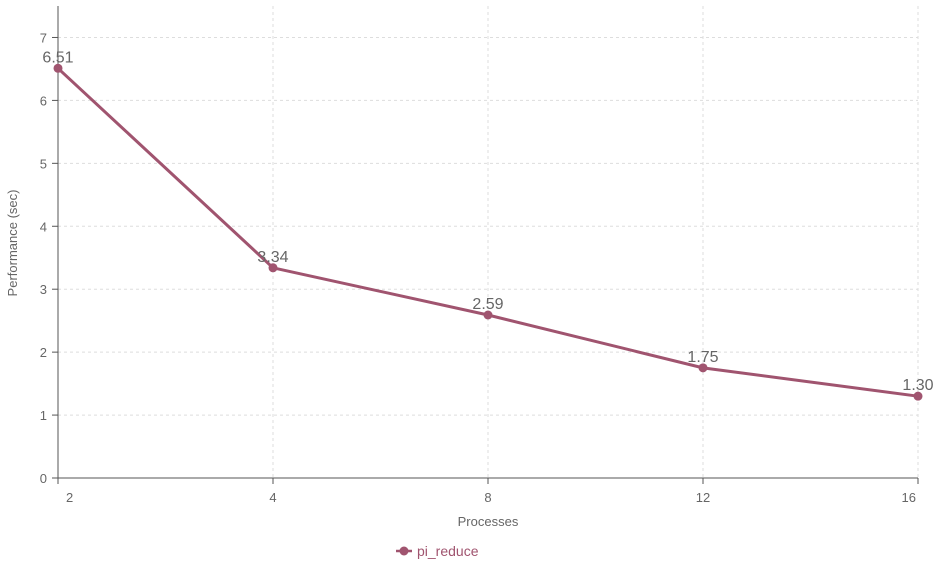  Describe the element at coordinates (43, 289) in the screenshot. I see `y-tick-label: 3` at that location.